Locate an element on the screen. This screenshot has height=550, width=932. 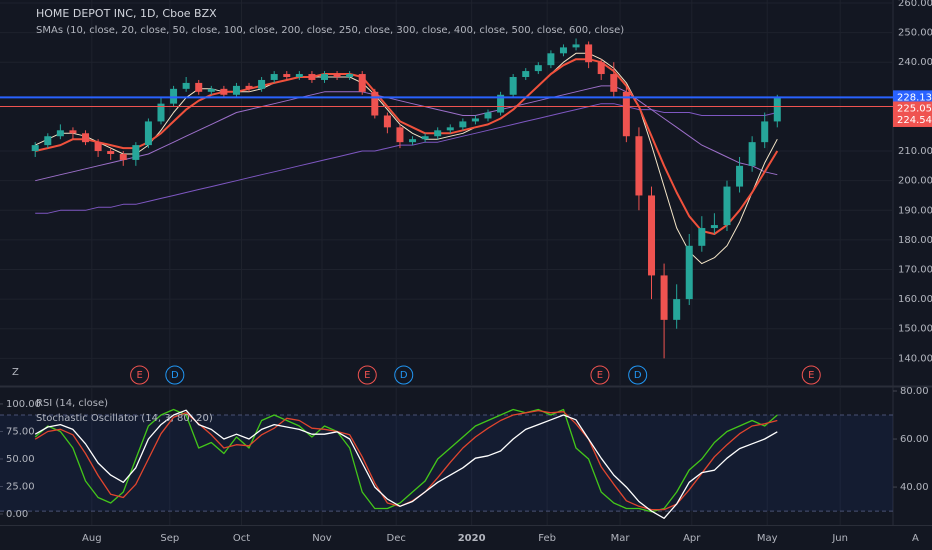
x-tick-label: Aug is located at coordinates (92, 538).